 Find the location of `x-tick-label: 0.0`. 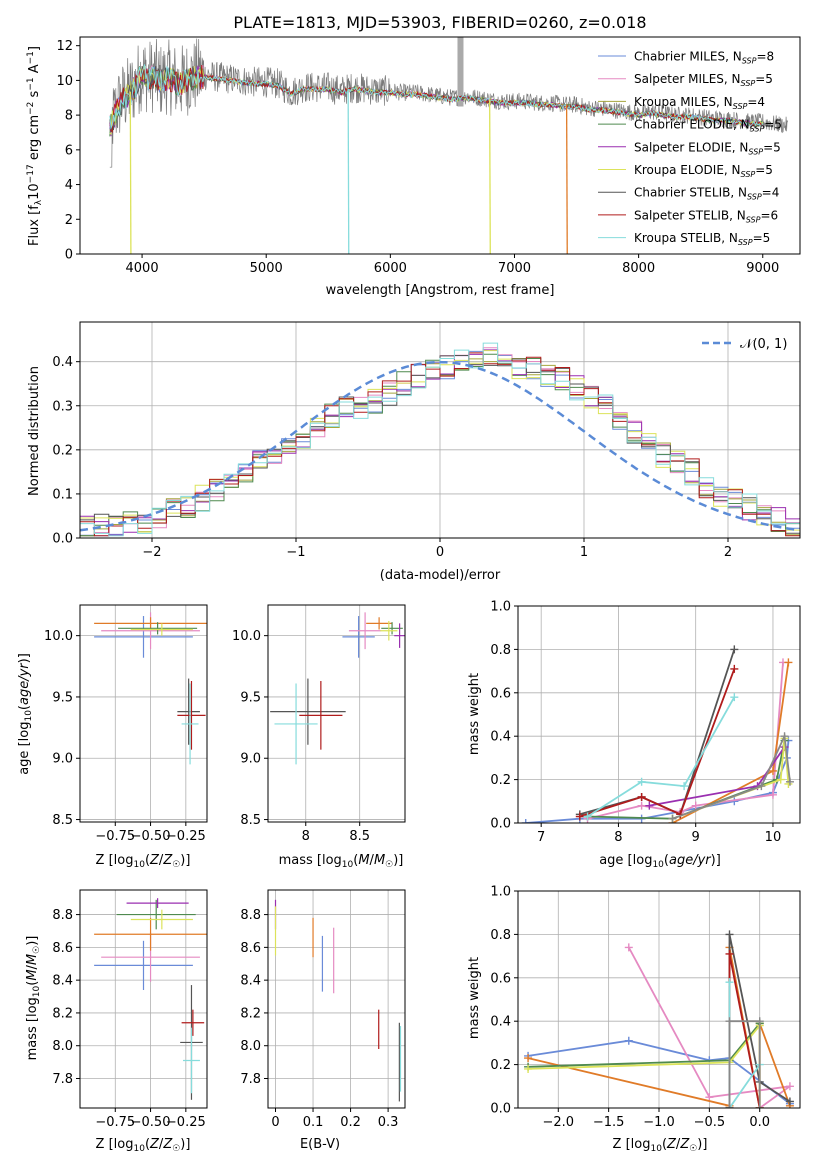

x-tick-label: 0.0 is located at coordinates (759, 1122).